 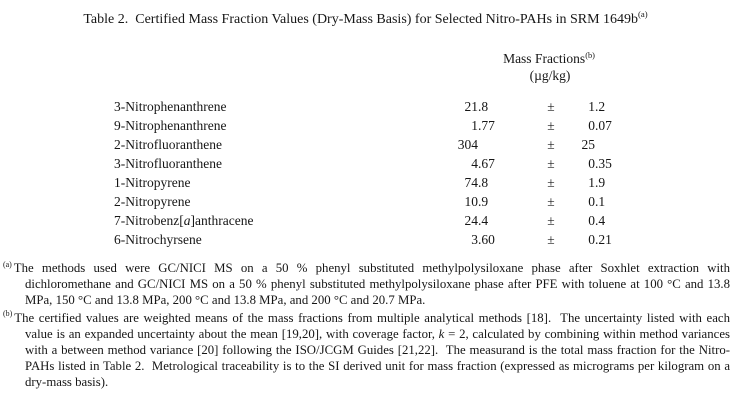 I want to click on text-part: k, so click(x=441, y=333).